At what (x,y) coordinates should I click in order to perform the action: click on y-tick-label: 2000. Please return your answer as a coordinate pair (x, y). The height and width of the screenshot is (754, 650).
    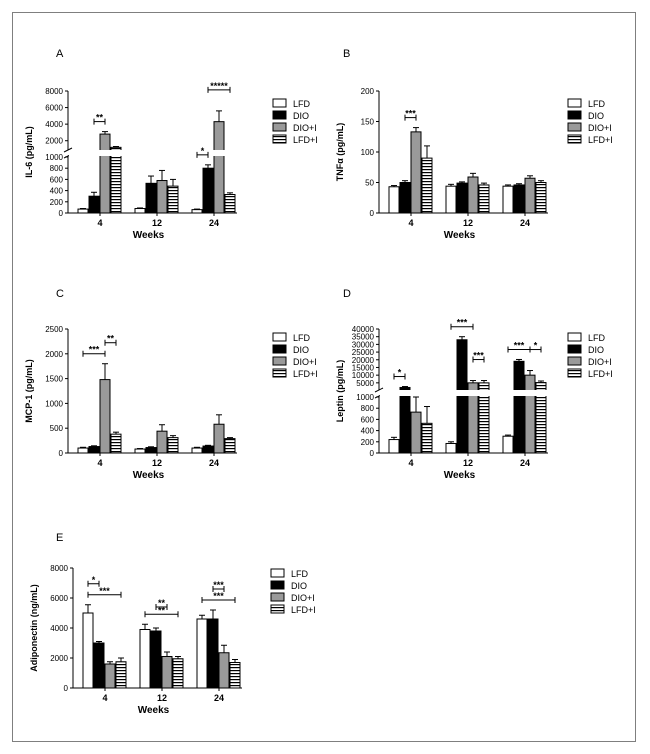
    Looking at the image, I should click on (54, 354).